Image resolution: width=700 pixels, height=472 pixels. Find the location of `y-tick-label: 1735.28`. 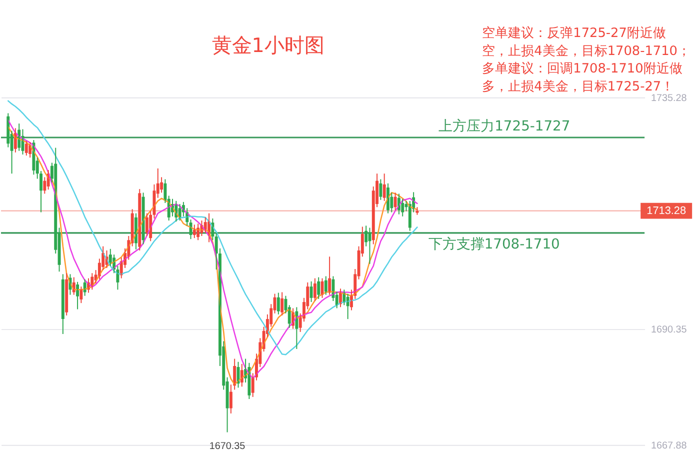

y-tick-label: 1735.28 is located at coordinates (669, 98).